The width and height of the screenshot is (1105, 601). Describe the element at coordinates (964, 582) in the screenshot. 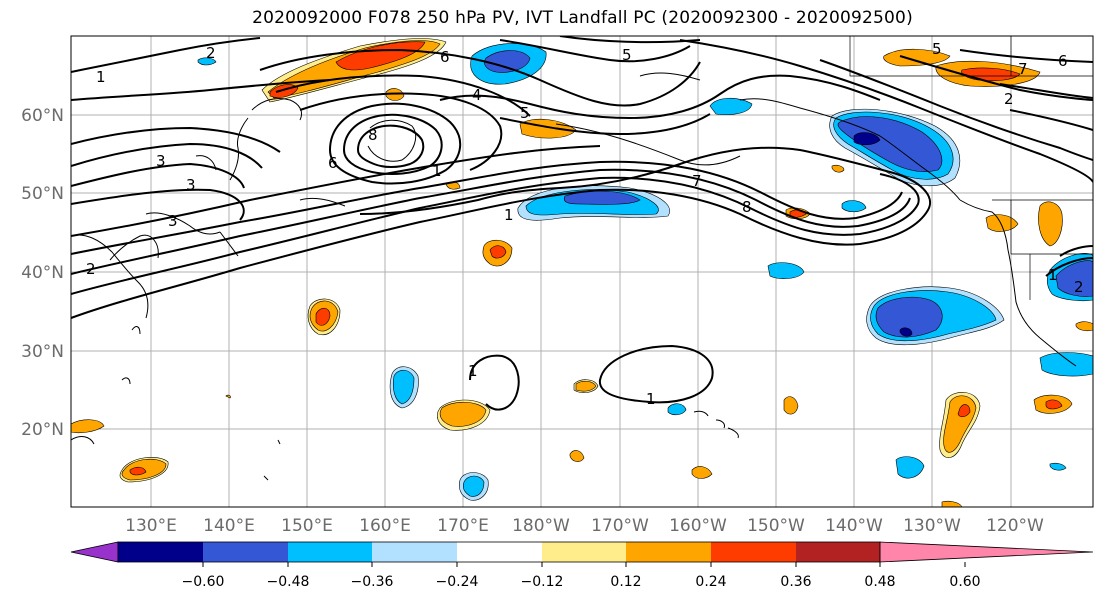

I see `colorbar-label: 0.60` at that location.